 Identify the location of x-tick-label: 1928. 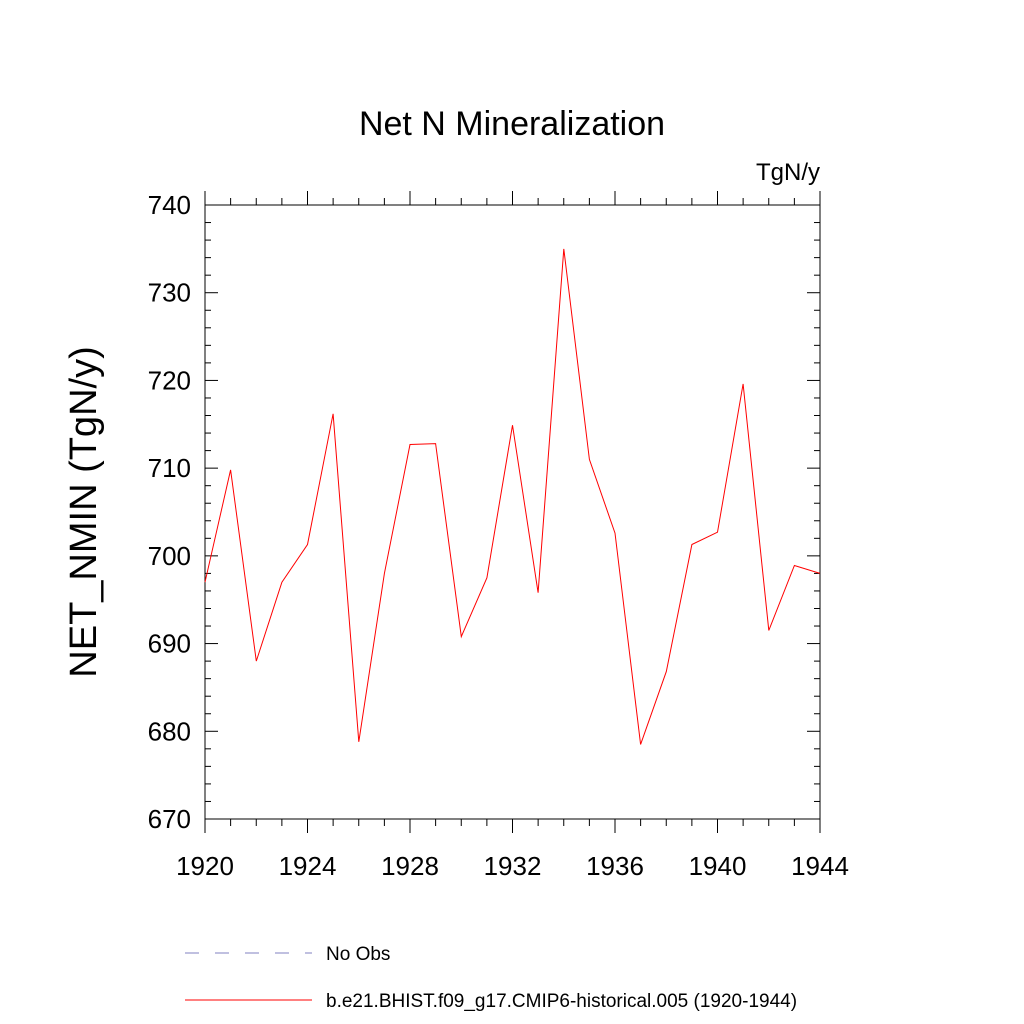
(410, 866).